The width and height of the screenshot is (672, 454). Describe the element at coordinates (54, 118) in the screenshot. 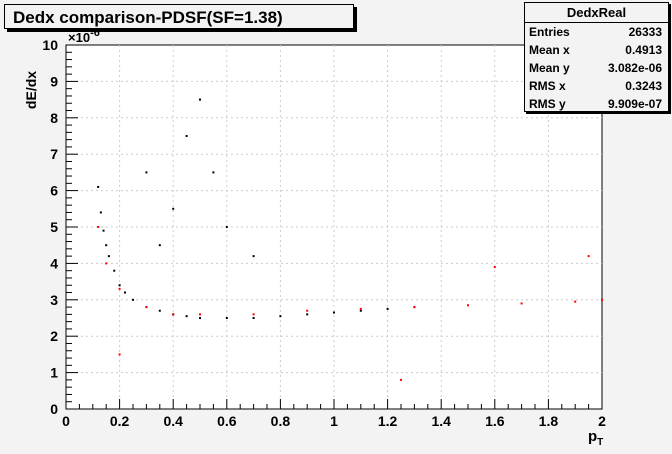

I see `y-tick-label: 8` at that location.